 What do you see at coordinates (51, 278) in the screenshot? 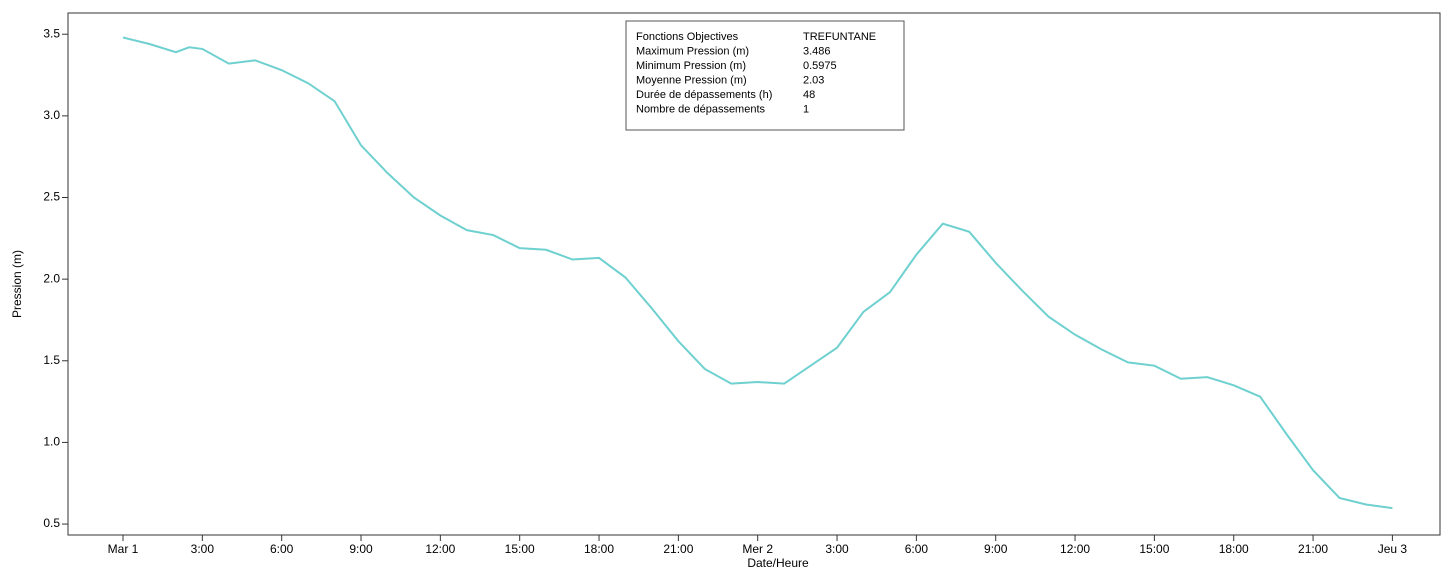
I see `y-tick-label: 2.0` at bounding box center [51, 278].